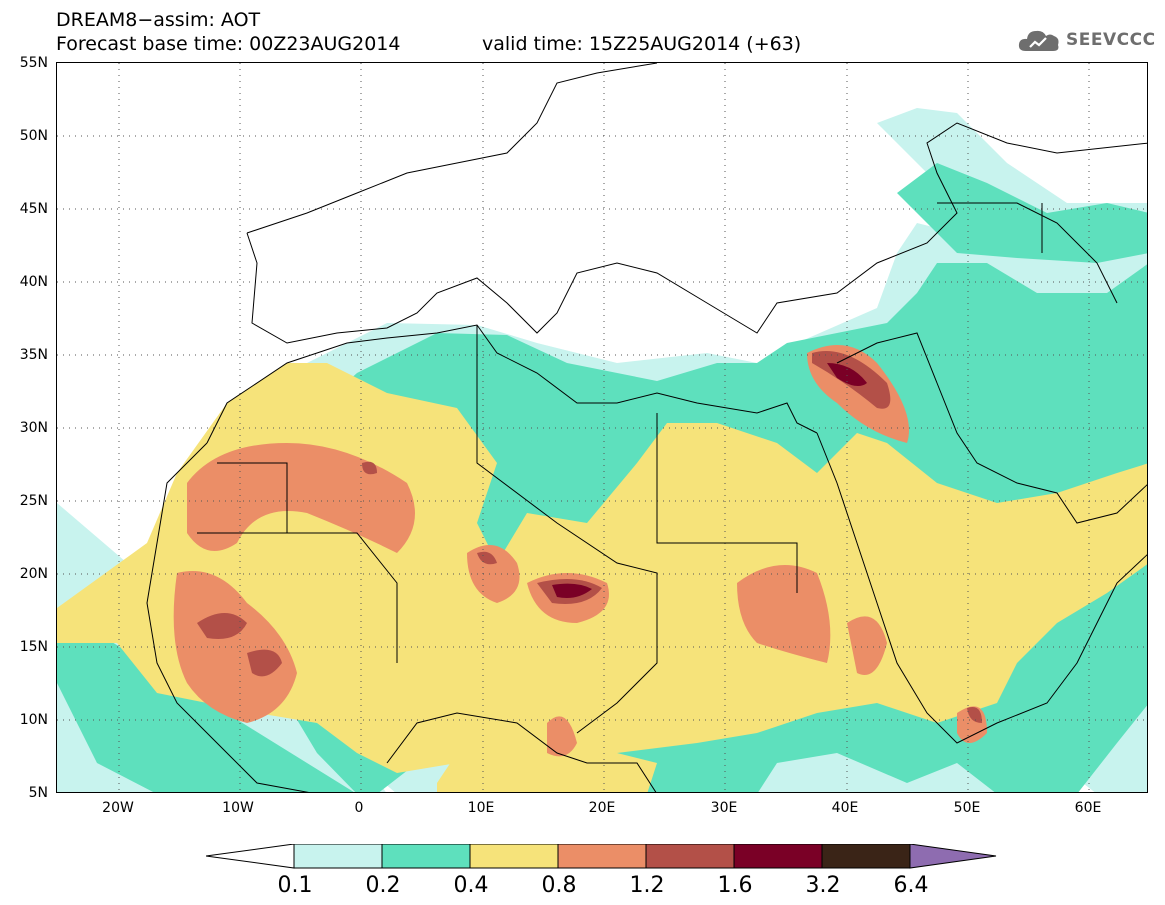  What do you see at coordinates (642, 44) in the screenshot?
I see `valid-time: valid time: 15Z25AUG2014 (+63)` at bounding box center [642, 44].